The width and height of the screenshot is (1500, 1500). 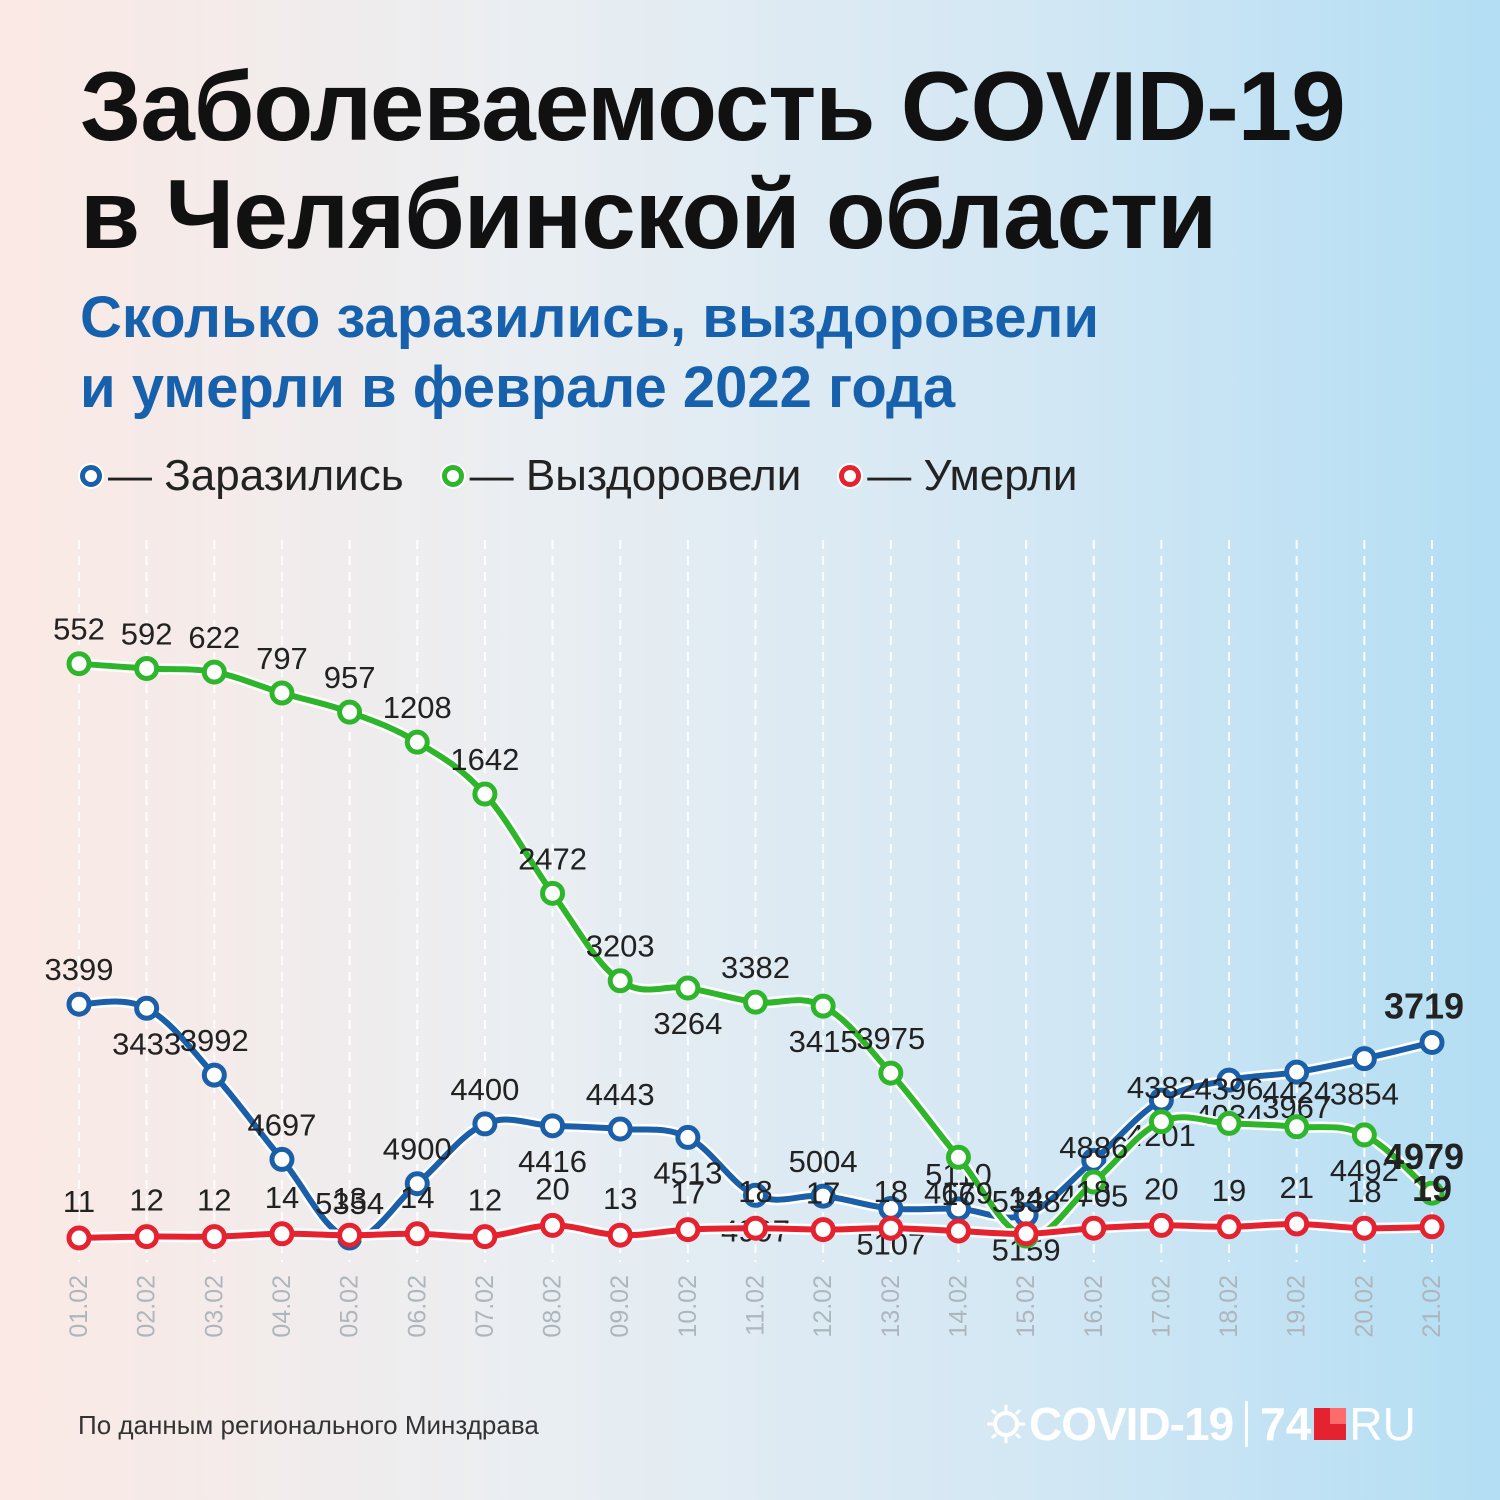 I want to click on data-label: 20, so click(x=552, y=1188).